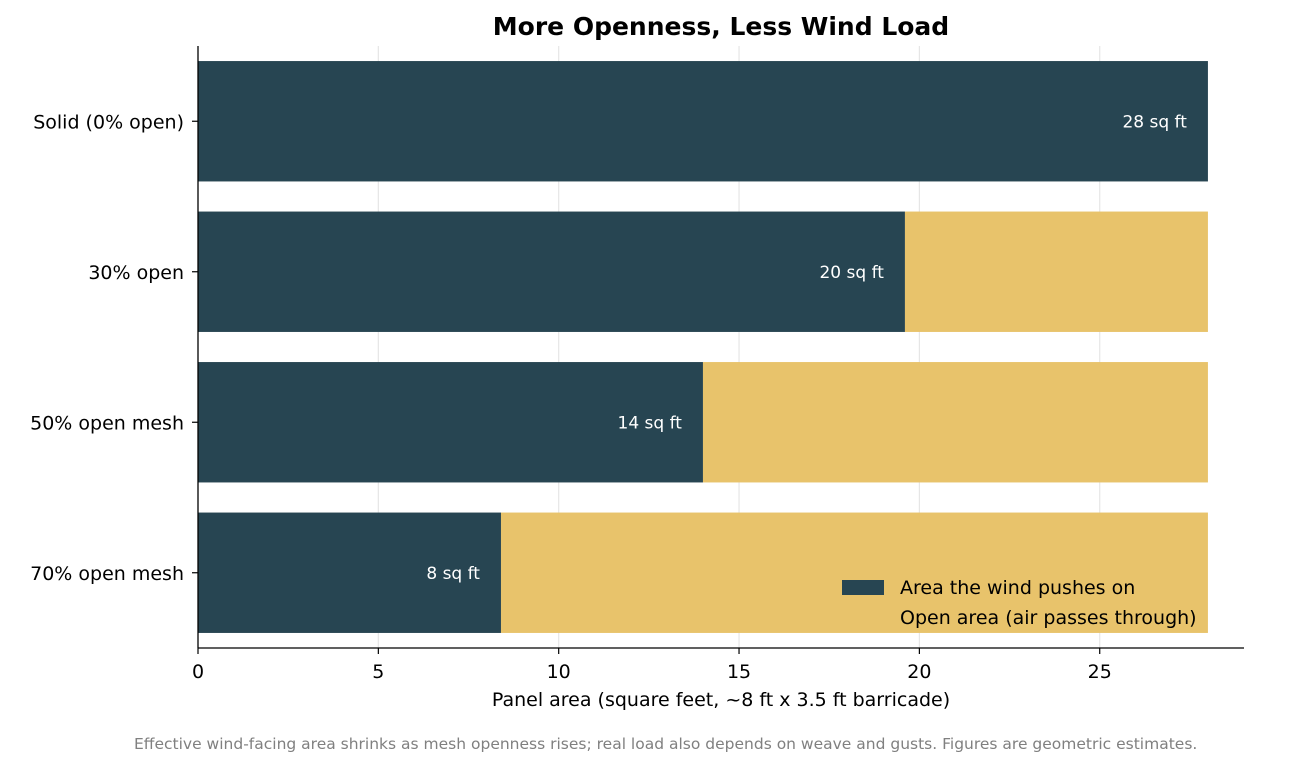  Describe the element at coordinates (851, 273) in the screenshot. I see `bar-data-label: 20 sq ft` at that location.